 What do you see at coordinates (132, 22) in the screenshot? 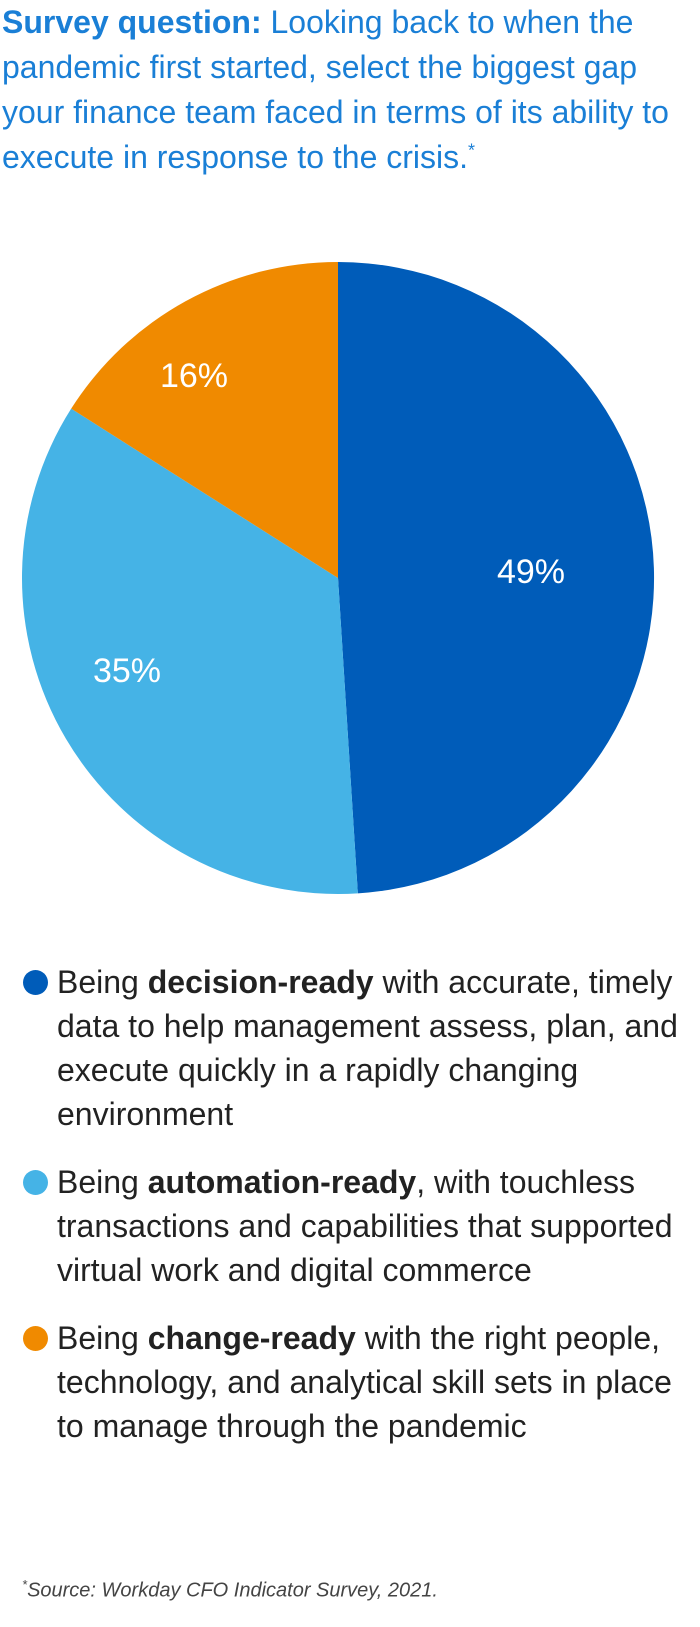
I see `survey-question-label: Survey question:` at bounding box center [132, 22].